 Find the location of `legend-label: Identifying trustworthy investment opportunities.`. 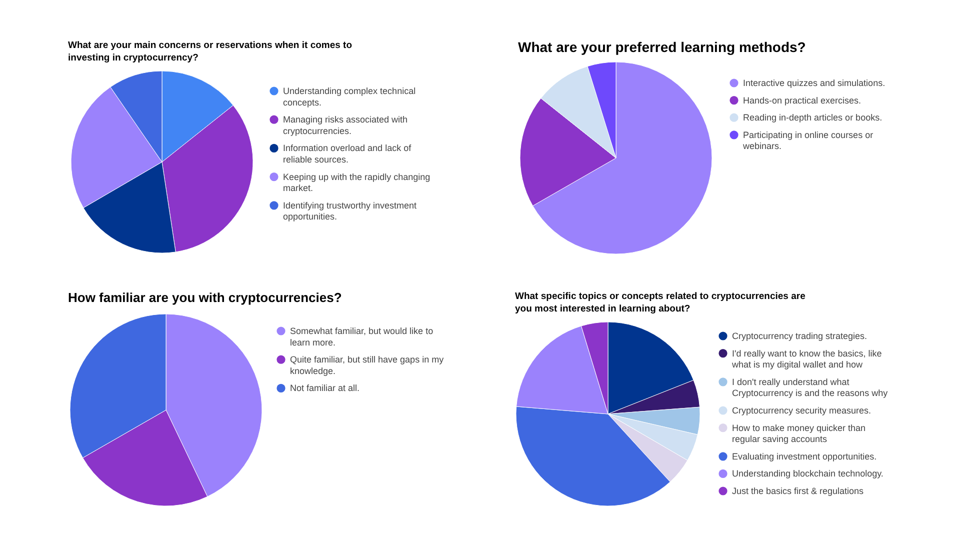

legend-label: Identifying trustworthy investment opportunities. is located at coordinates (350, 211).